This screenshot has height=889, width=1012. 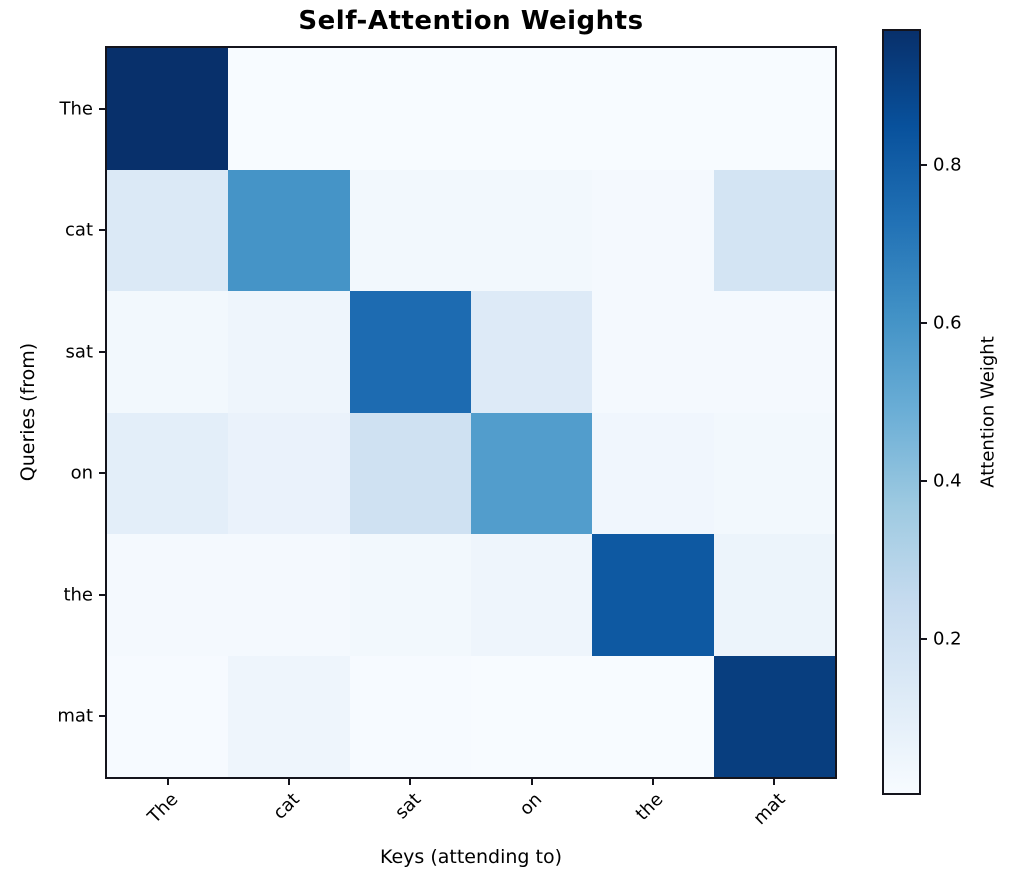 I want to click on colorbar: 0.2 0.4 0.6 0.8, so click(x=922, y=412).